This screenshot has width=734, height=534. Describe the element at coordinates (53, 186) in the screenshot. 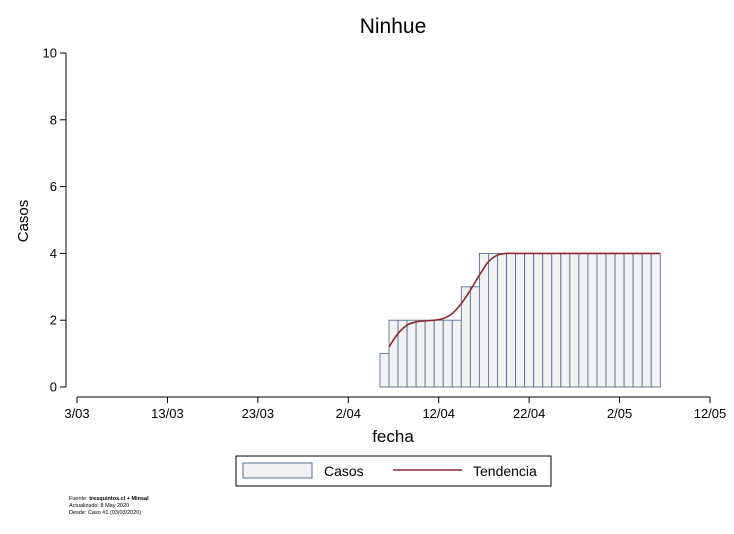

I see `y-tick-label: 6` at that location.